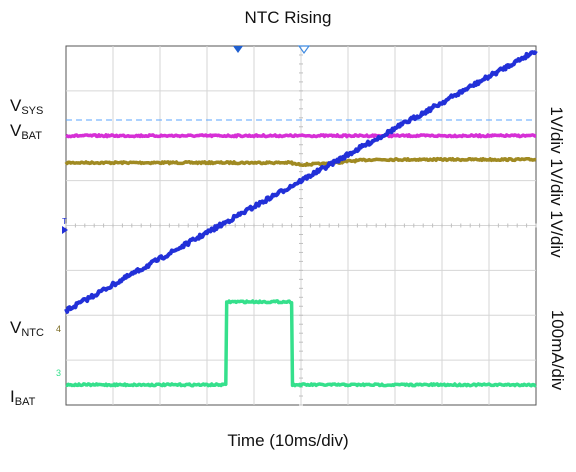 This screenshot has width=576, height=472. I want to click on scale-label-2: 1V/div, so click(556, 182).